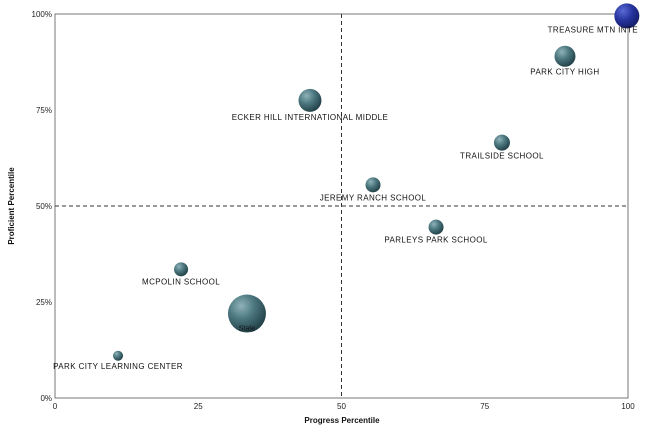 The image size is (650, 433). Describe the element at coordinates (46, 398) in the screenshot. I see `y-tick-label: 0%` at that location.